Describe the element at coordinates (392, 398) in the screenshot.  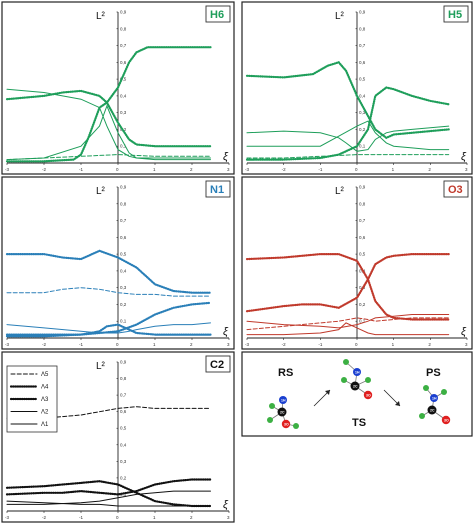
I see `arrow-ts-ps` at that location.